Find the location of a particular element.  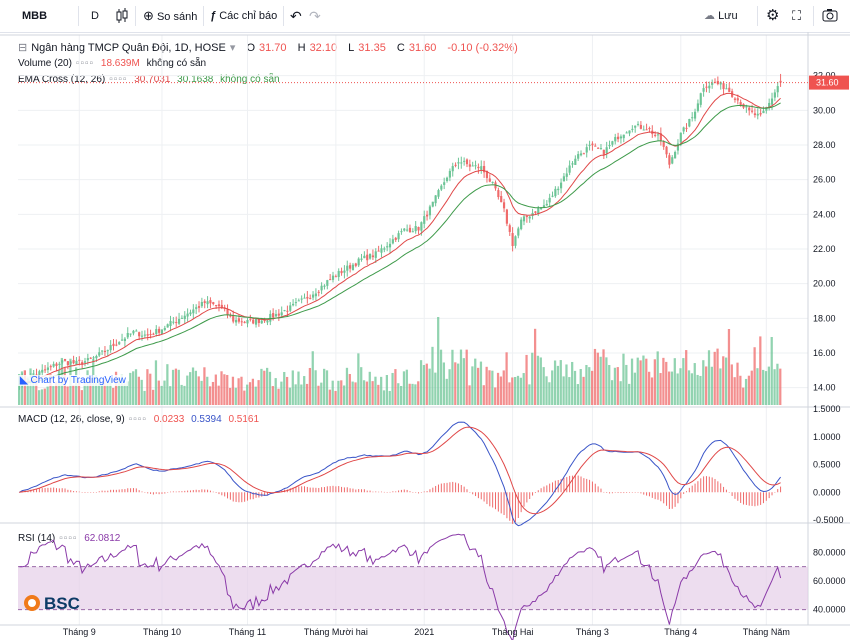

fullscreen-button: ⛶ is located at coordinates (796, 16).